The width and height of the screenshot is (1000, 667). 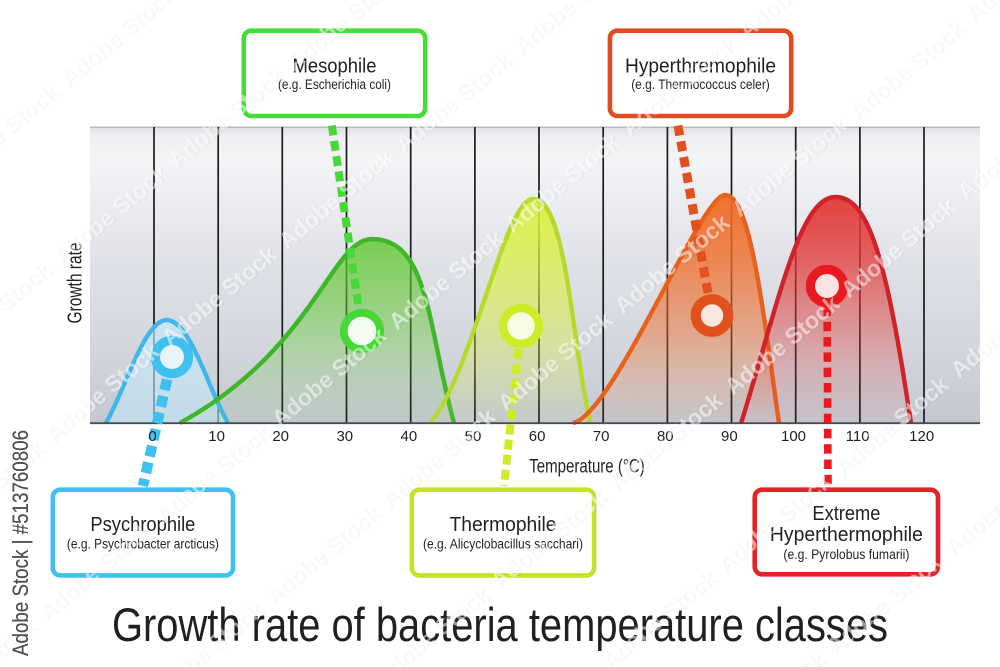 I want to click on svg-text: Psychrophile, so click(x=142, y=524).